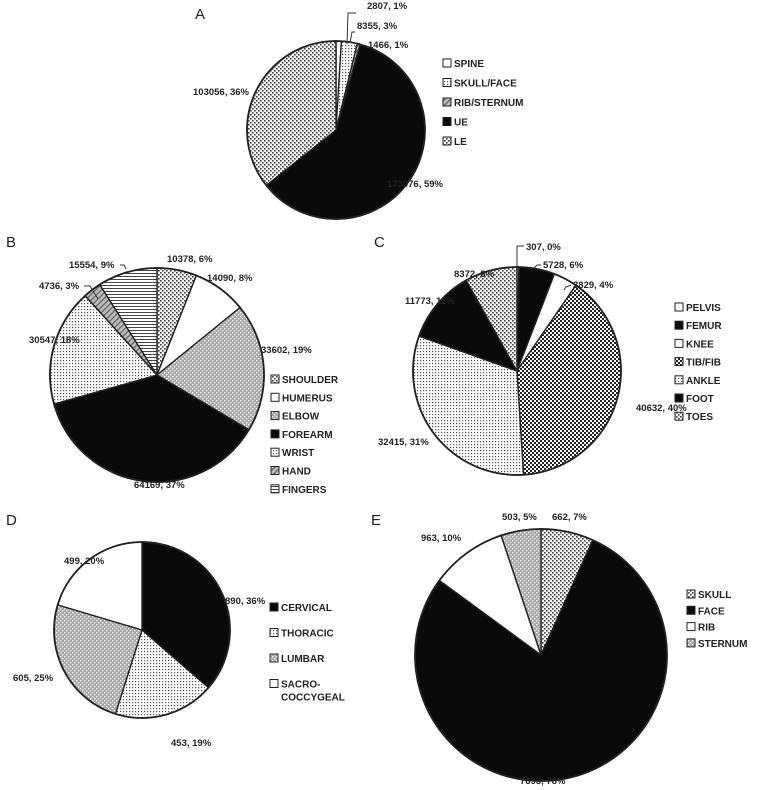 The image size is (768, 790). What do you see at coordinates (304, 490) in the screenshot?
I see `panel-b-legend-label-fingers: FINGERS` at bounding box center [304, 490].